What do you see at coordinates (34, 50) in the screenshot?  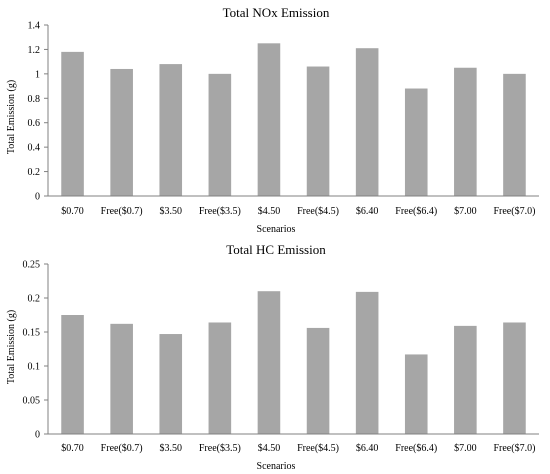 I see `y-tick-label: 1.2` at bounding box center [34, 50].